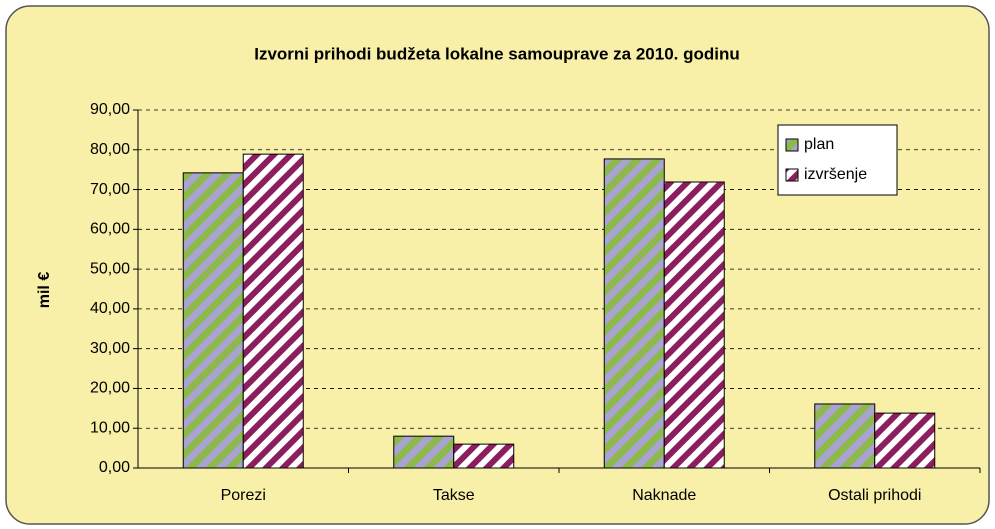 The width and height of the screenshot is (995, 529). Describe the element at coordinates (874, 495) in the screenshot. I see `x-tick-label: Ostali prihodi` at that location.